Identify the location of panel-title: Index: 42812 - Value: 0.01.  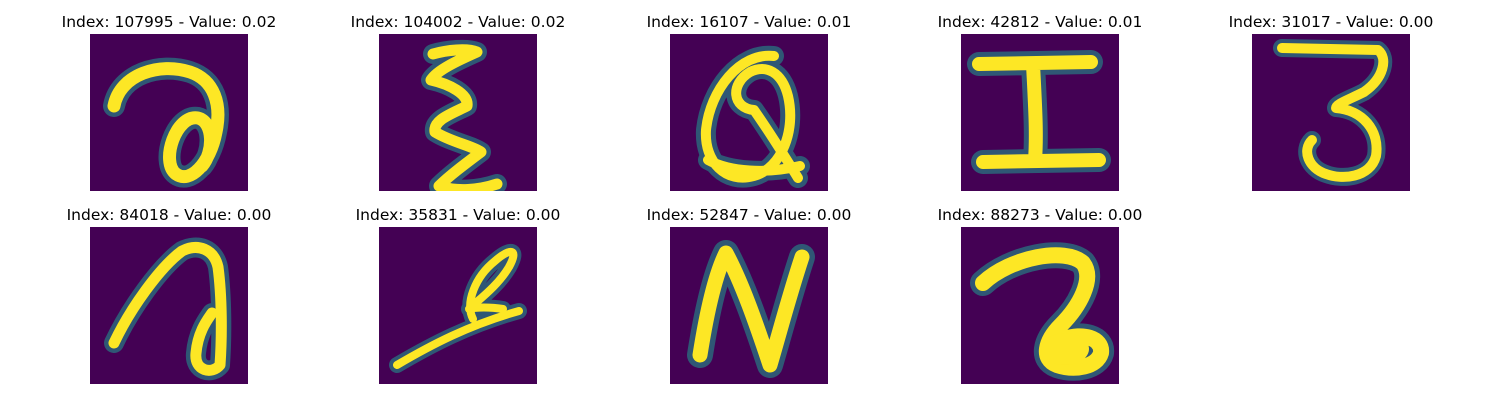
(1040, 22).